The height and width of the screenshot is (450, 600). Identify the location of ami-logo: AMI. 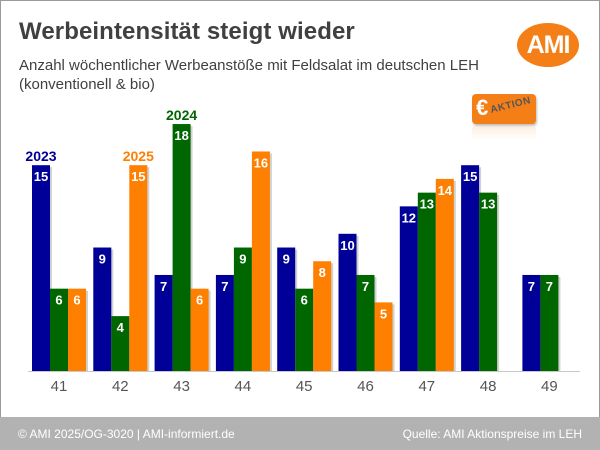
(548, 45).